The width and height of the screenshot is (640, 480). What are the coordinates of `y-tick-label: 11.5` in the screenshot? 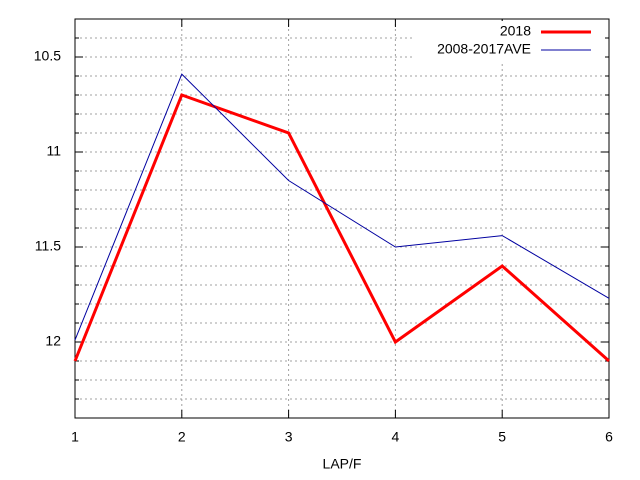 It's located at (48, 246).